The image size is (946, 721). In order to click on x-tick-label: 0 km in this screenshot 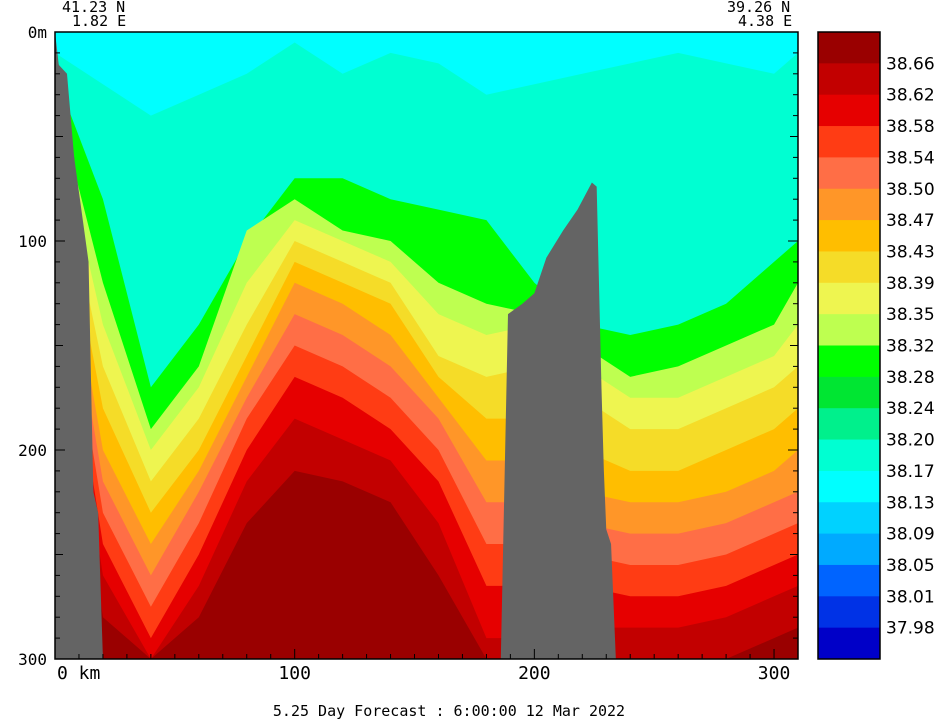, I will do `click(78, 673)`.